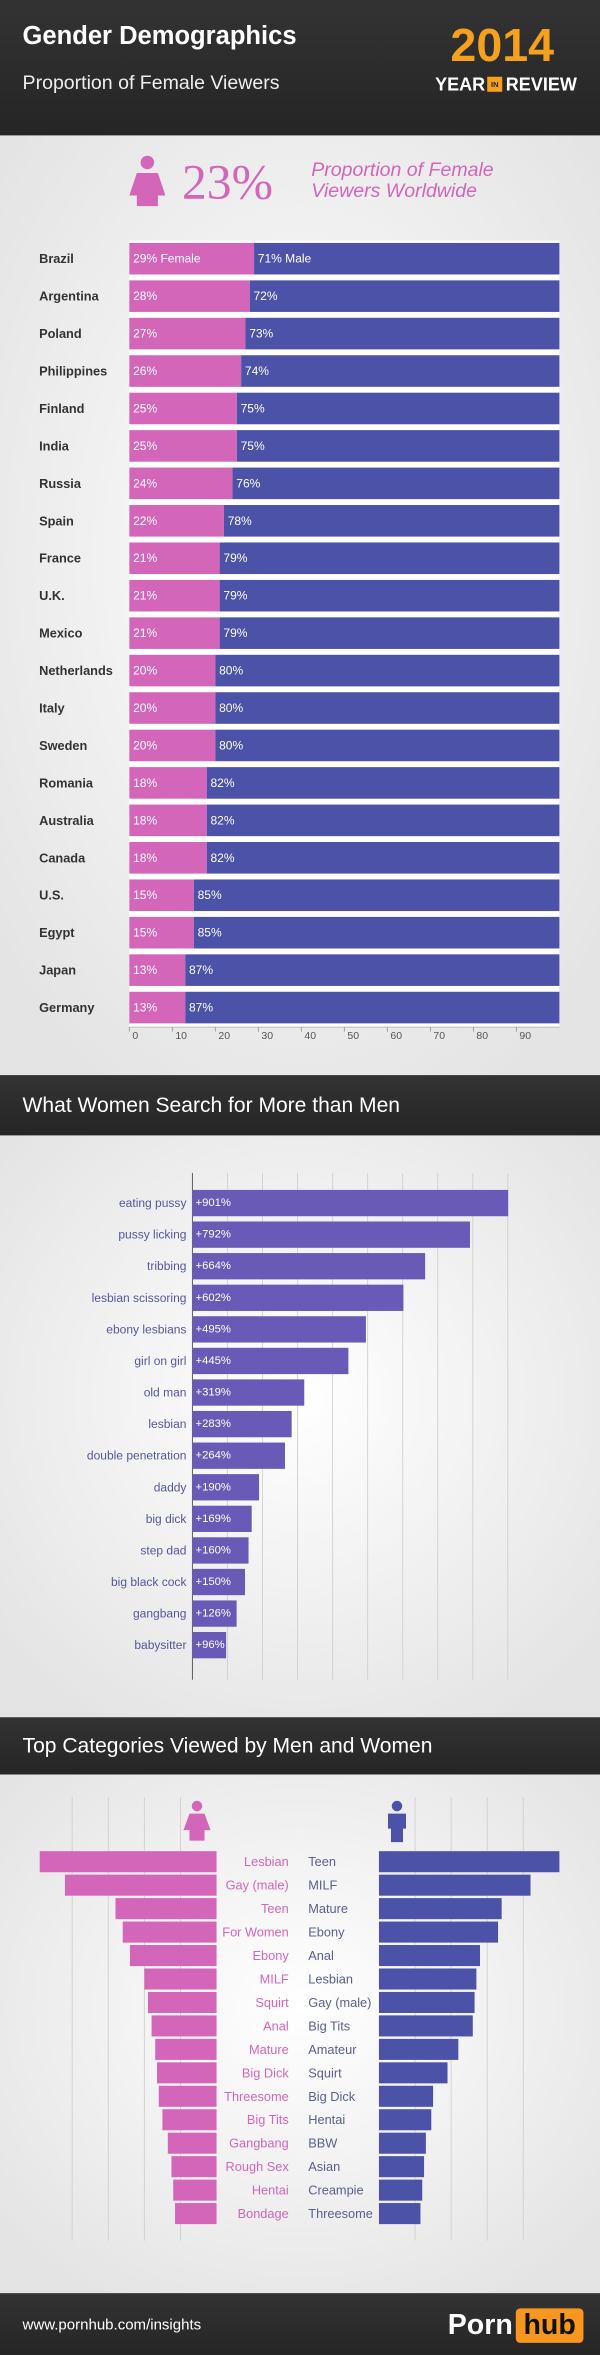 Image resolution: width=600 pixels, height=2355 pixels. What do you see at coordinates (263, 2213) in the screenshot?
I see `category-label: Bondage` at bounding box center [263, 2213].